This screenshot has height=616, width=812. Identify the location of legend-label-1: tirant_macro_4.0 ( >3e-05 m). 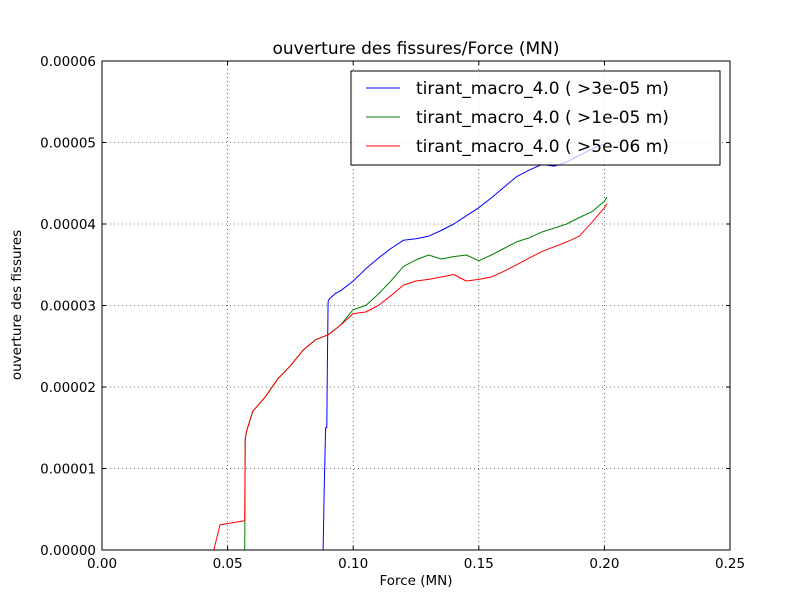
(542, 89).